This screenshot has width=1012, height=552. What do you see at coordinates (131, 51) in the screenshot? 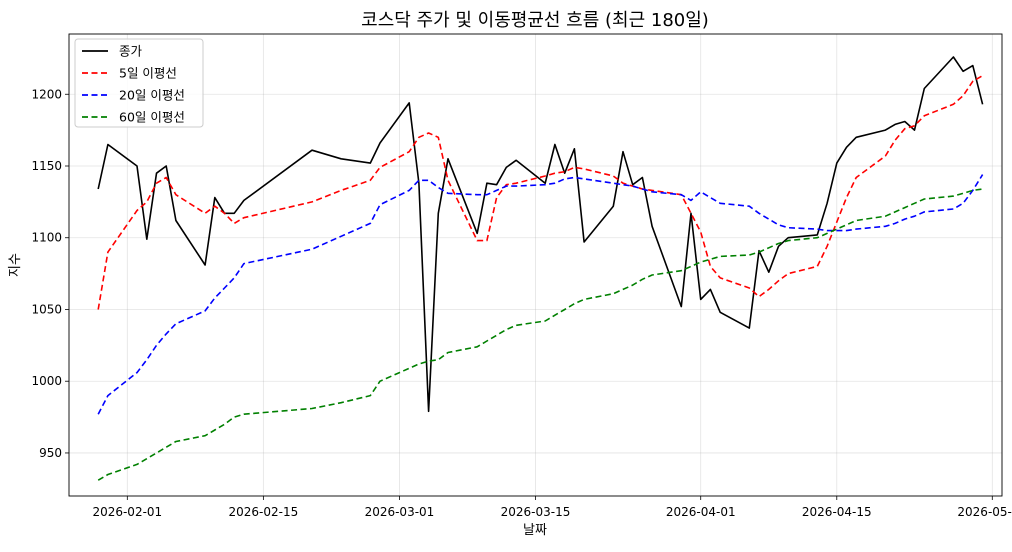
I see `legend-label-0: 종가` at bounding box center [131, 51].